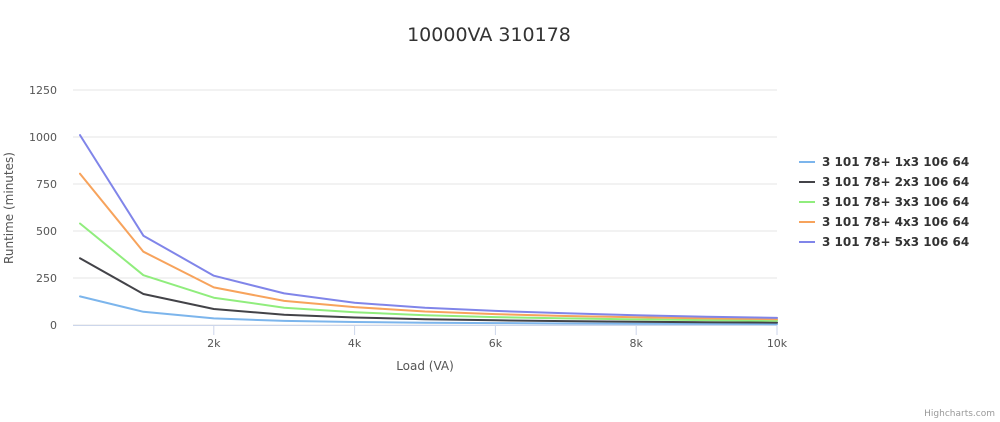 The height and width of the screenshot is (422, 1000). What do you see at coordinates (43, 137) in the screenshot?
I see `y-tick-label: 1000` at bounding box center [43, 137].